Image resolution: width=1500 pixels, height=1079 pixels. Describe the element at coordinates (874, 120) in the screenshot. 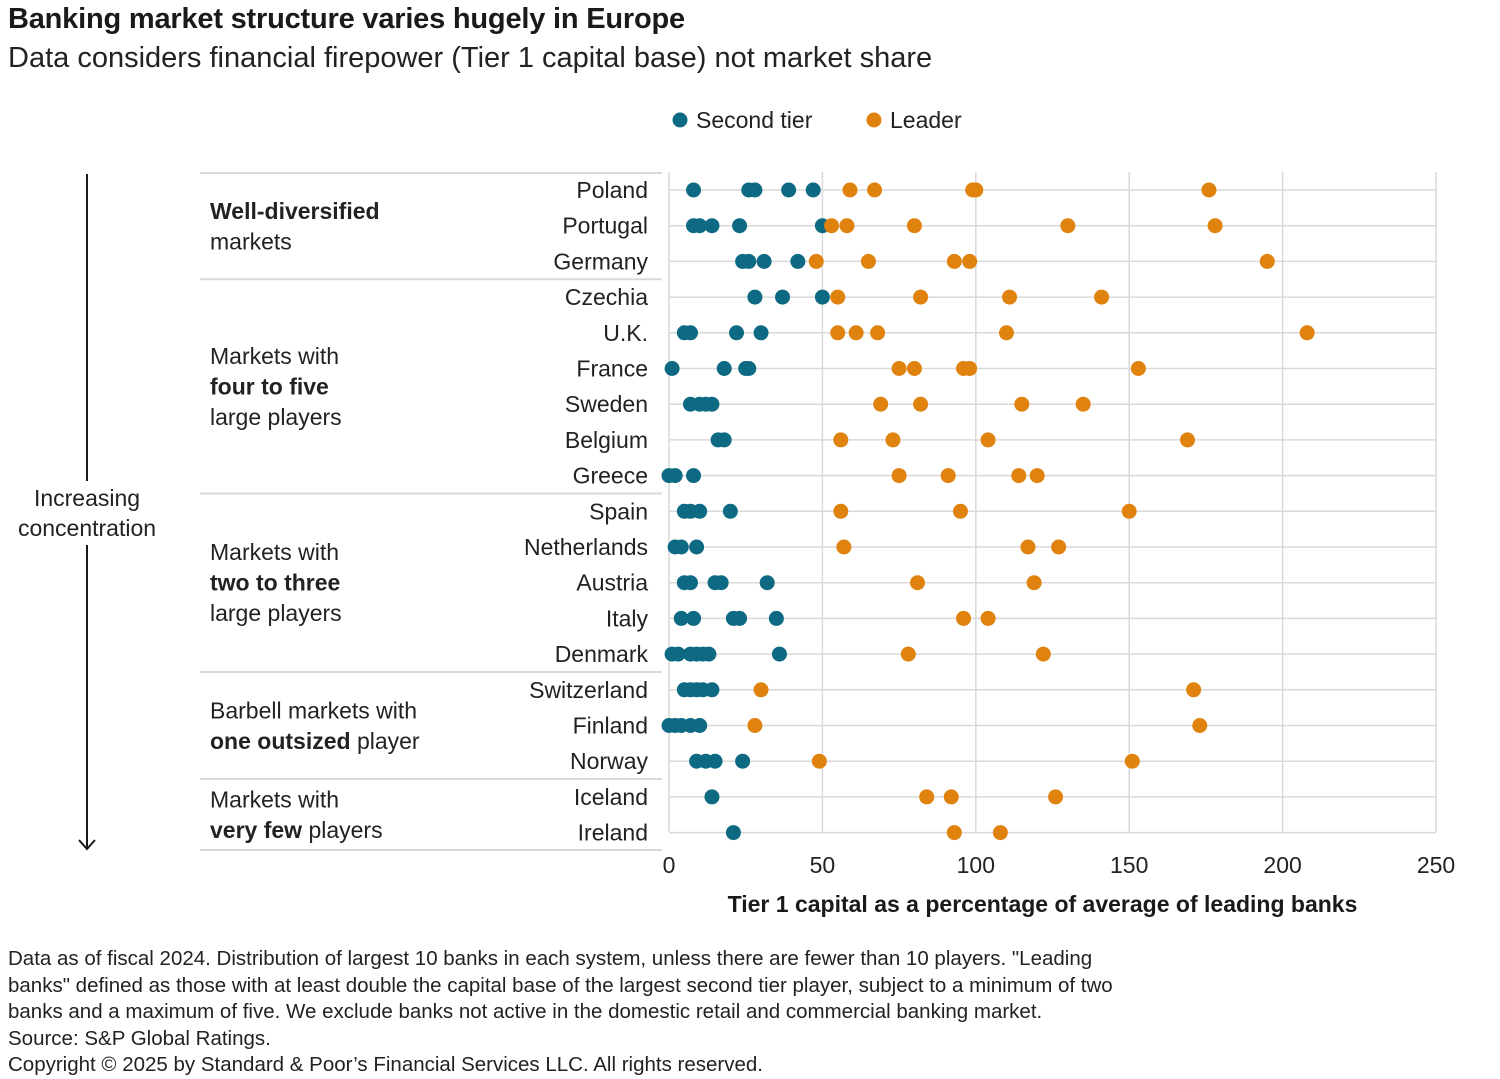

I see `legend-leader-marker` at that location.